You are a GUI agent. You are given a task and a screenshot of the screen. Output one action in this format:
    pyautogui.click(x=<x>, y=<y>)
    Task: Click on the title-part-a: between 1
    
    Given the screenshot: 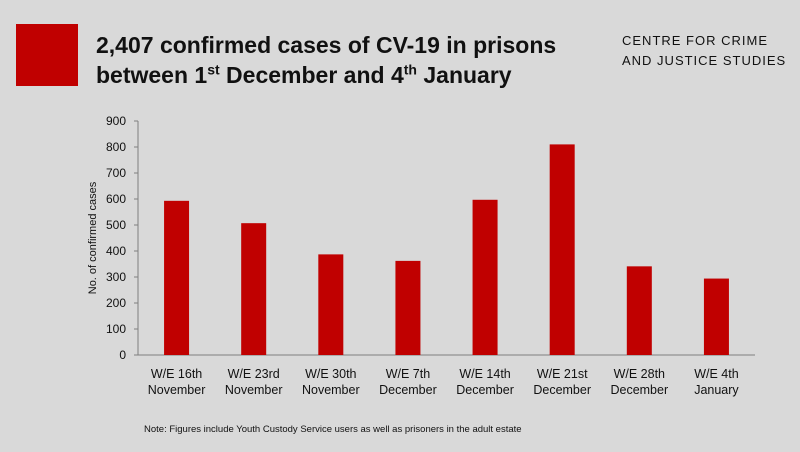 What is the action you would take?
    pyautogui.click(x=152, y=75)
    